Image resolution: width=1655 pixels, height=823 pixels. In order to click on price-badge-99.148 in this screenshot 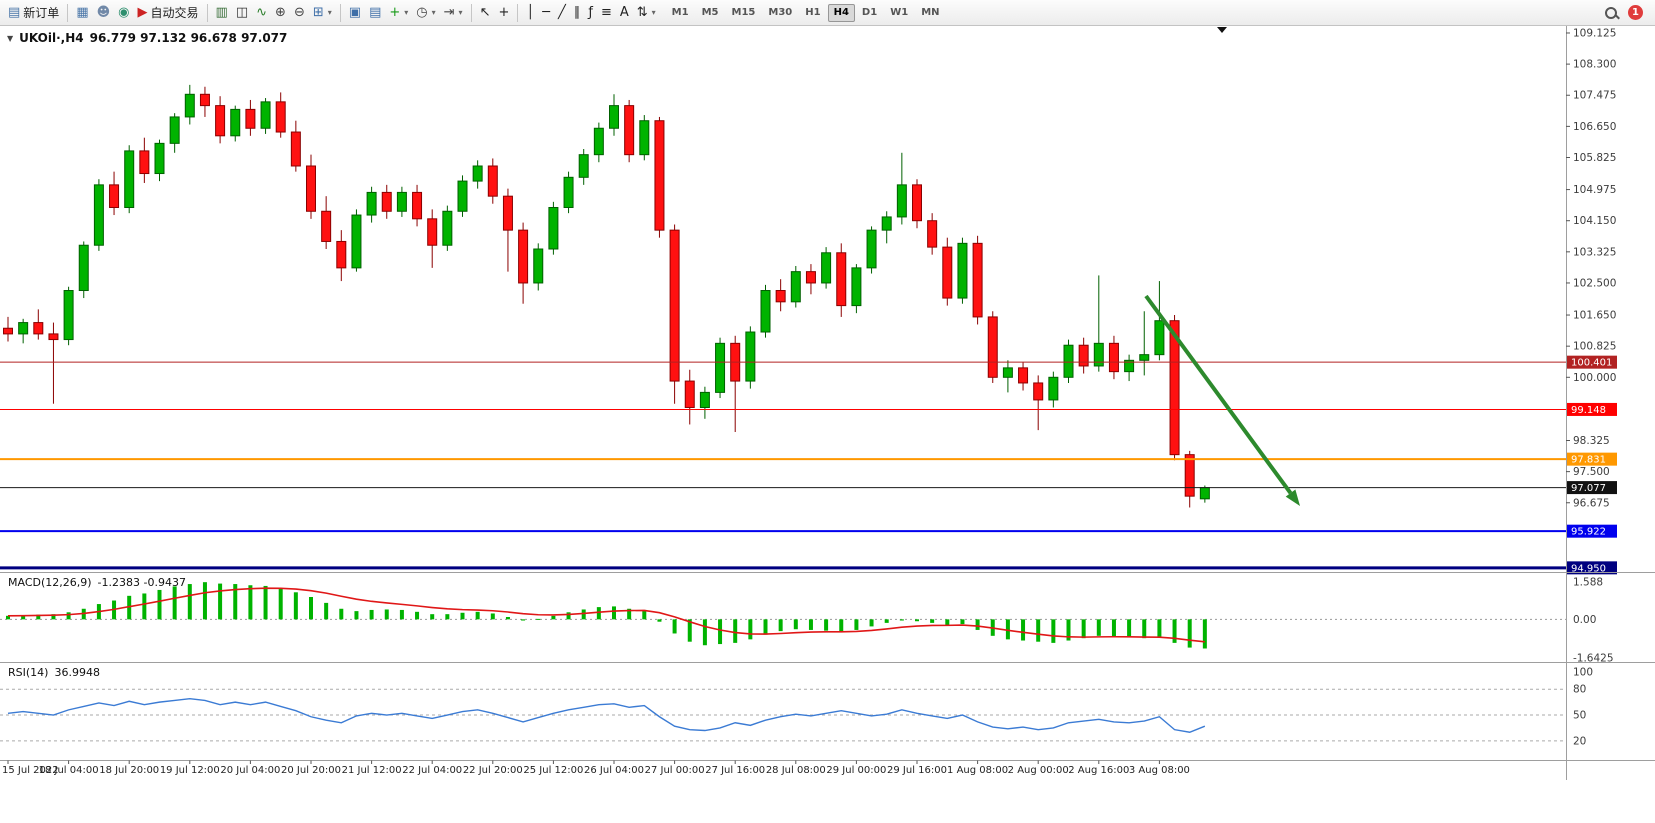, I will do `click(1592, 409)`.